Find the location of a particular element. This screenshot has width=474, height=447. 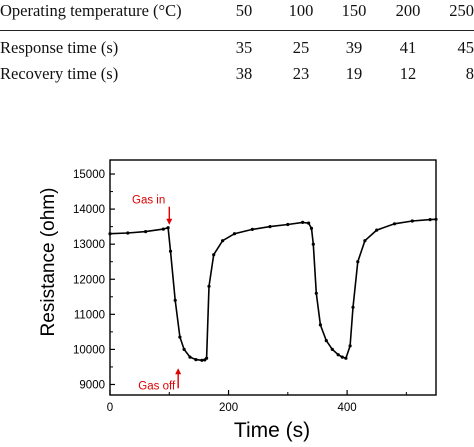

table-header-cell: 100 is located at coordinates (301, 10).